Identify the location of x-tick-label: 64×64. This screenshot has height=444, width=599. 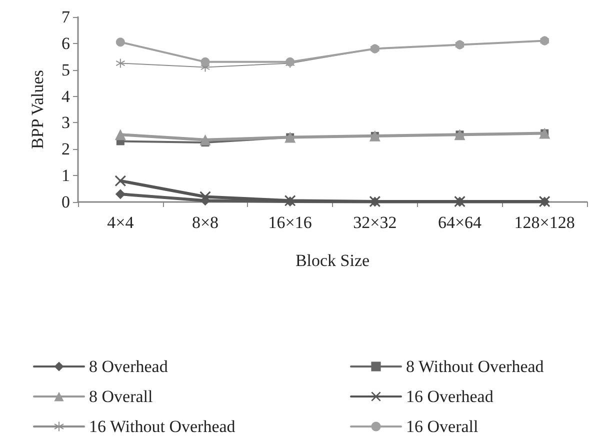
(460, 222).